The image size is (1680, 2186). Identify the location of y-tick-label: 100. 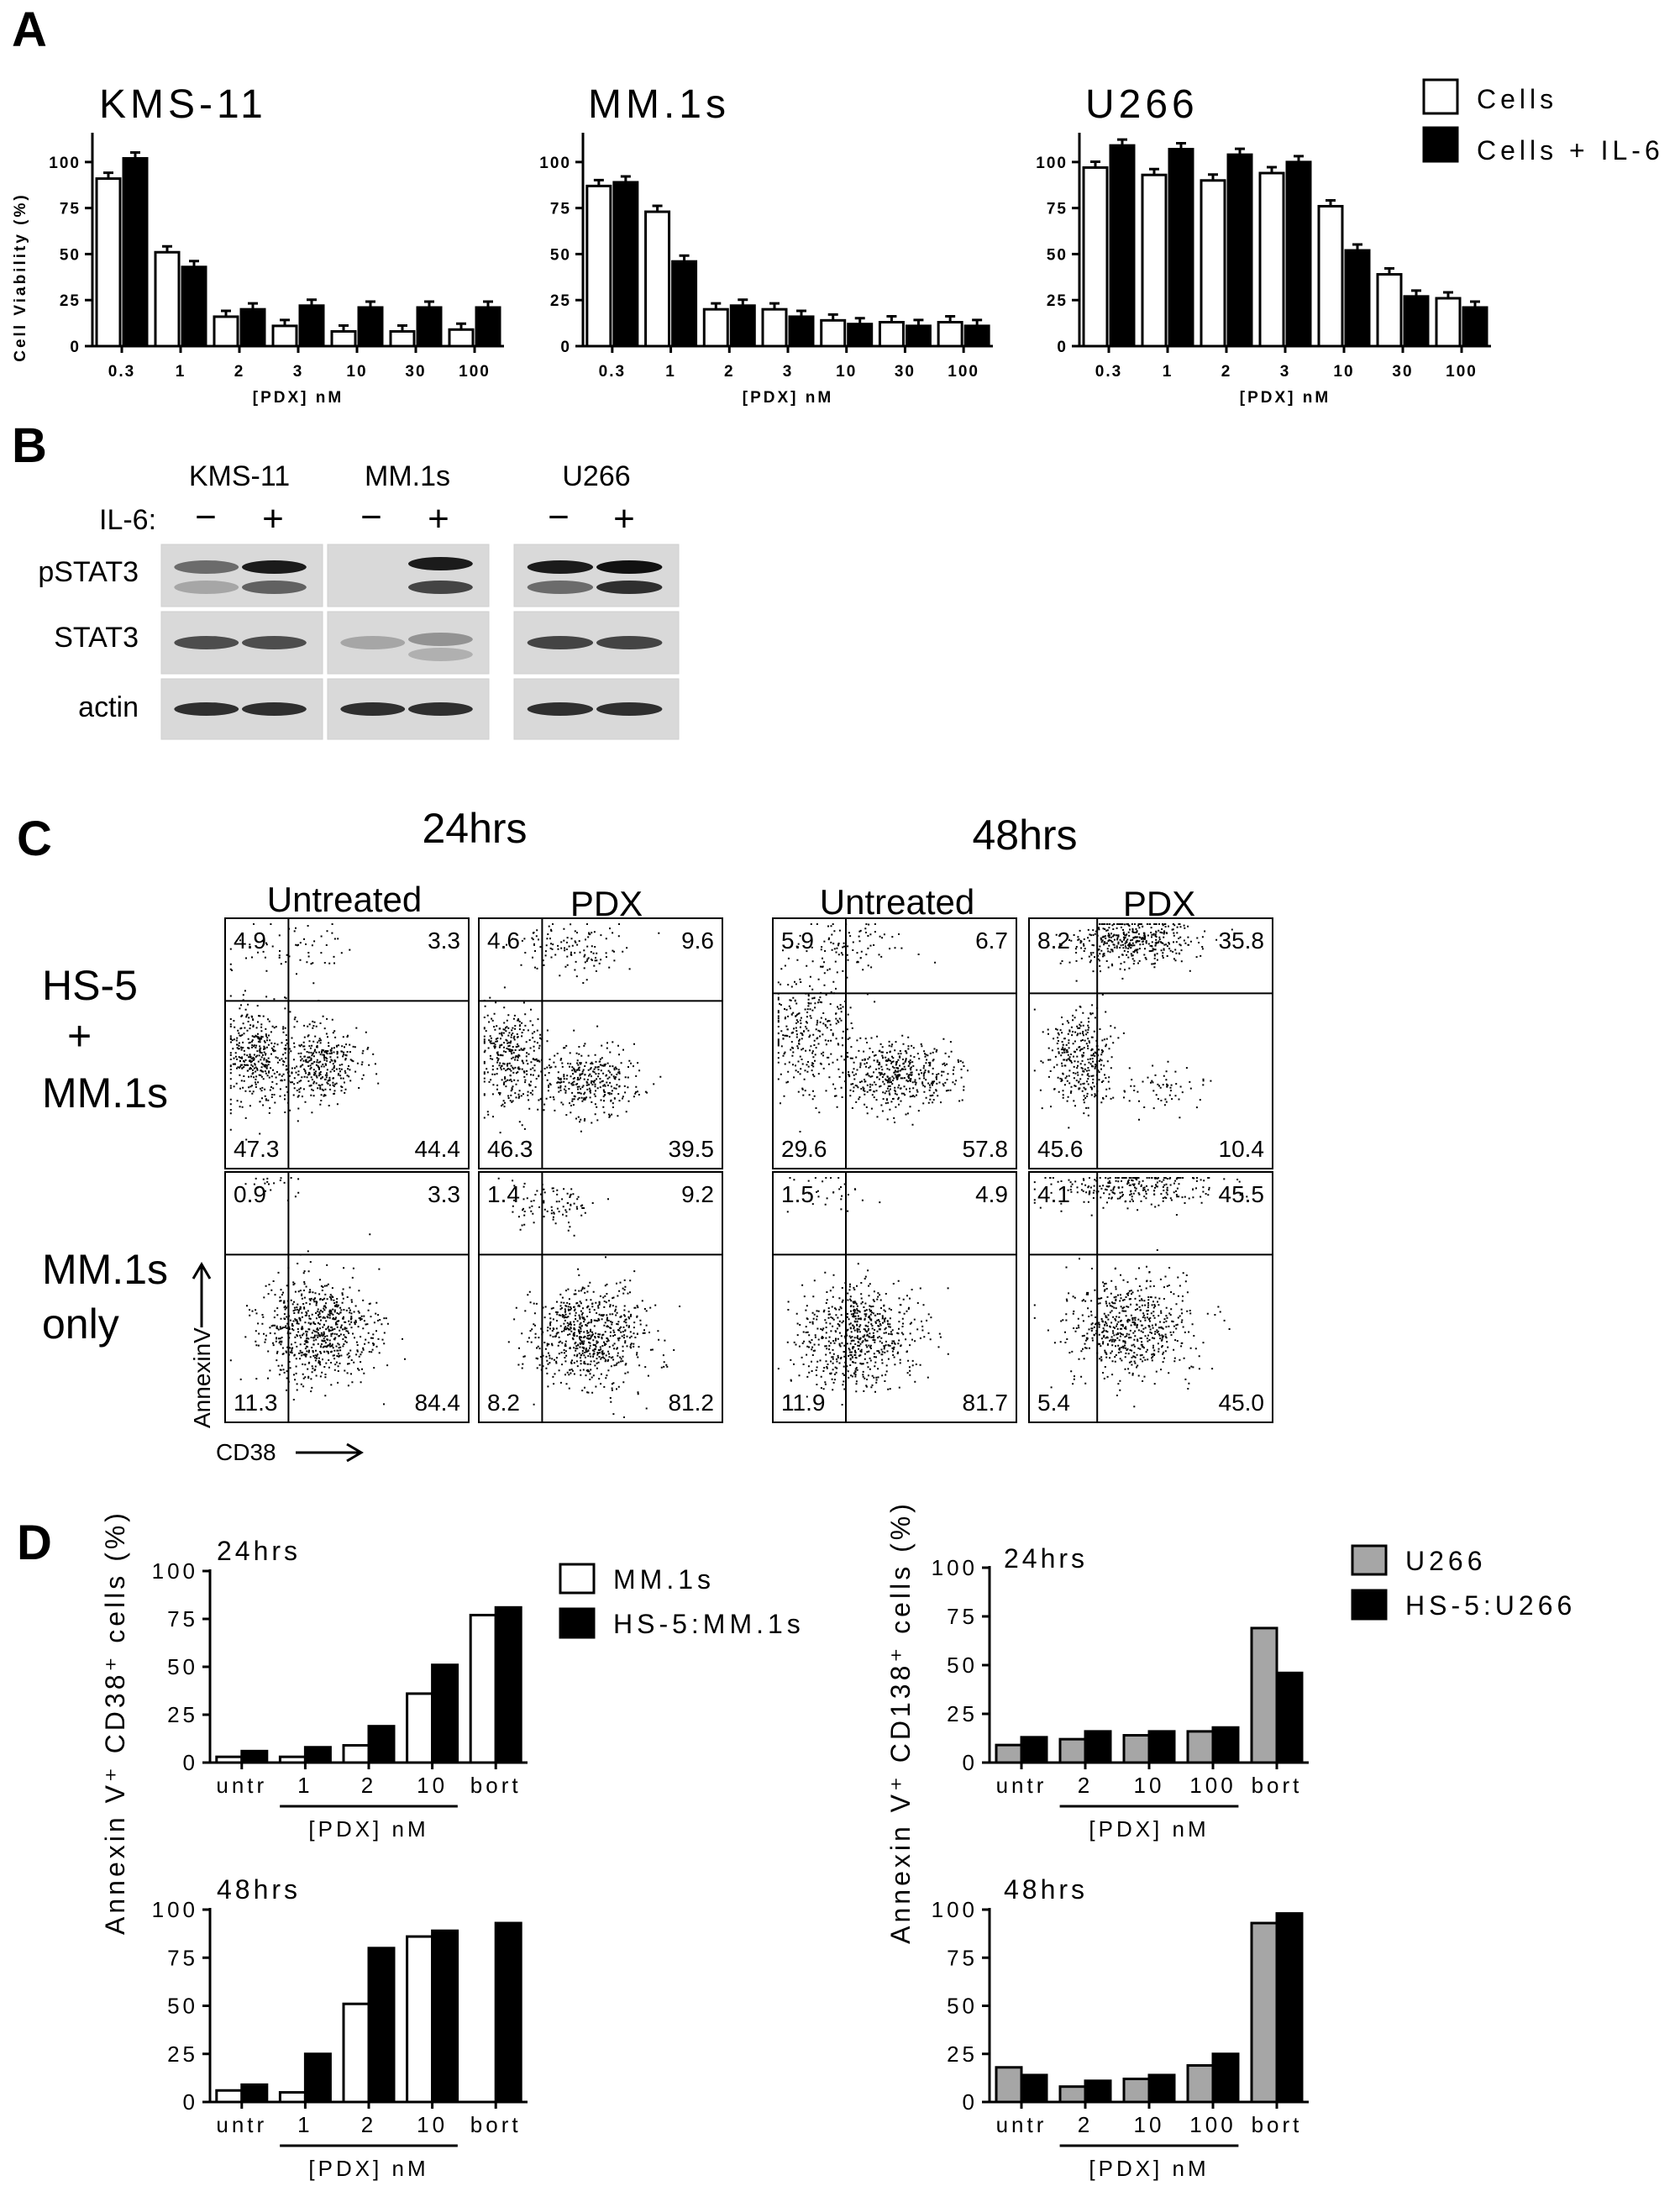
(555, 163).